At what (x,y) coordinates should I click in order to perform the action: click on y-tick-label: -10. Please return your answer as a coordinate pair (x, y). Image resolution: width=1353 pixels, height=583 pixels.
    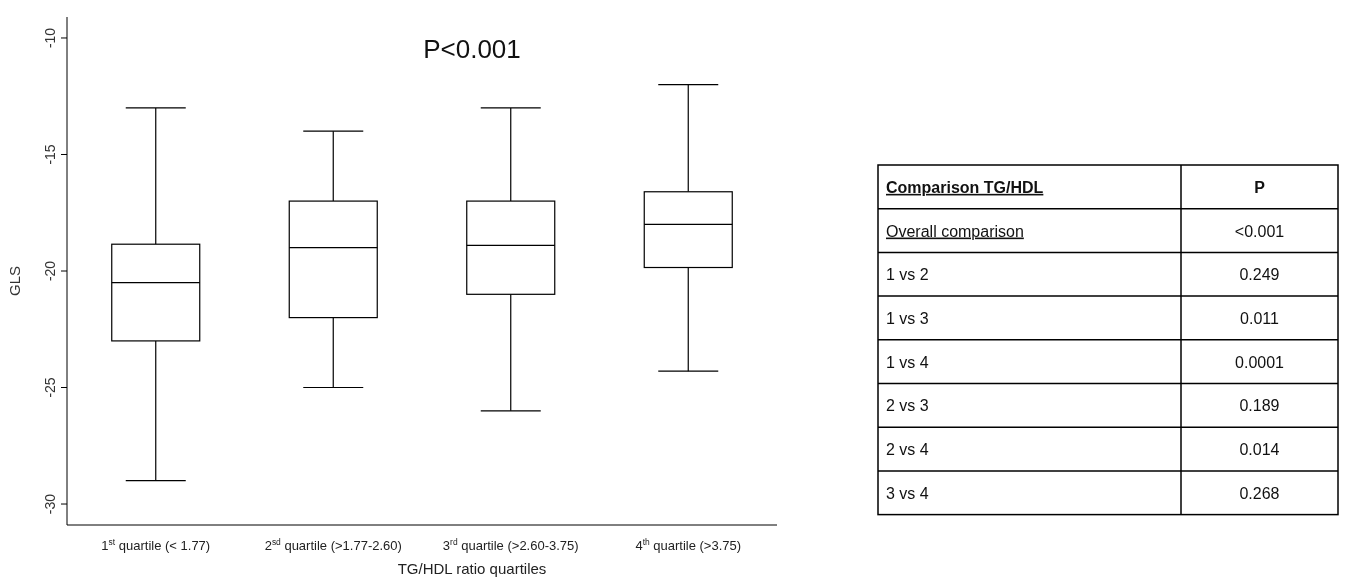
    Looking at the image, I should click on (50, 38).